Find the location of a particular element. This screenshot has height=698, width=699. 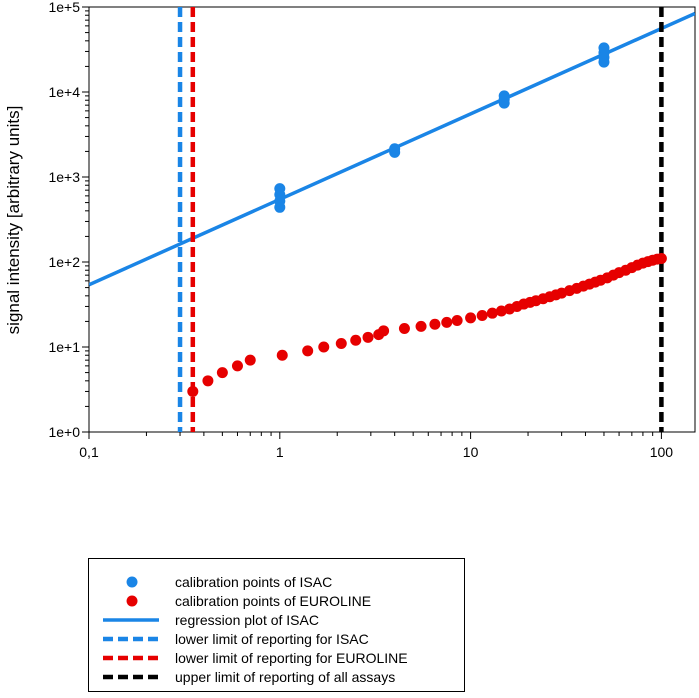

y-tick-label: 1e+0 is located at coordinates (64, 432).